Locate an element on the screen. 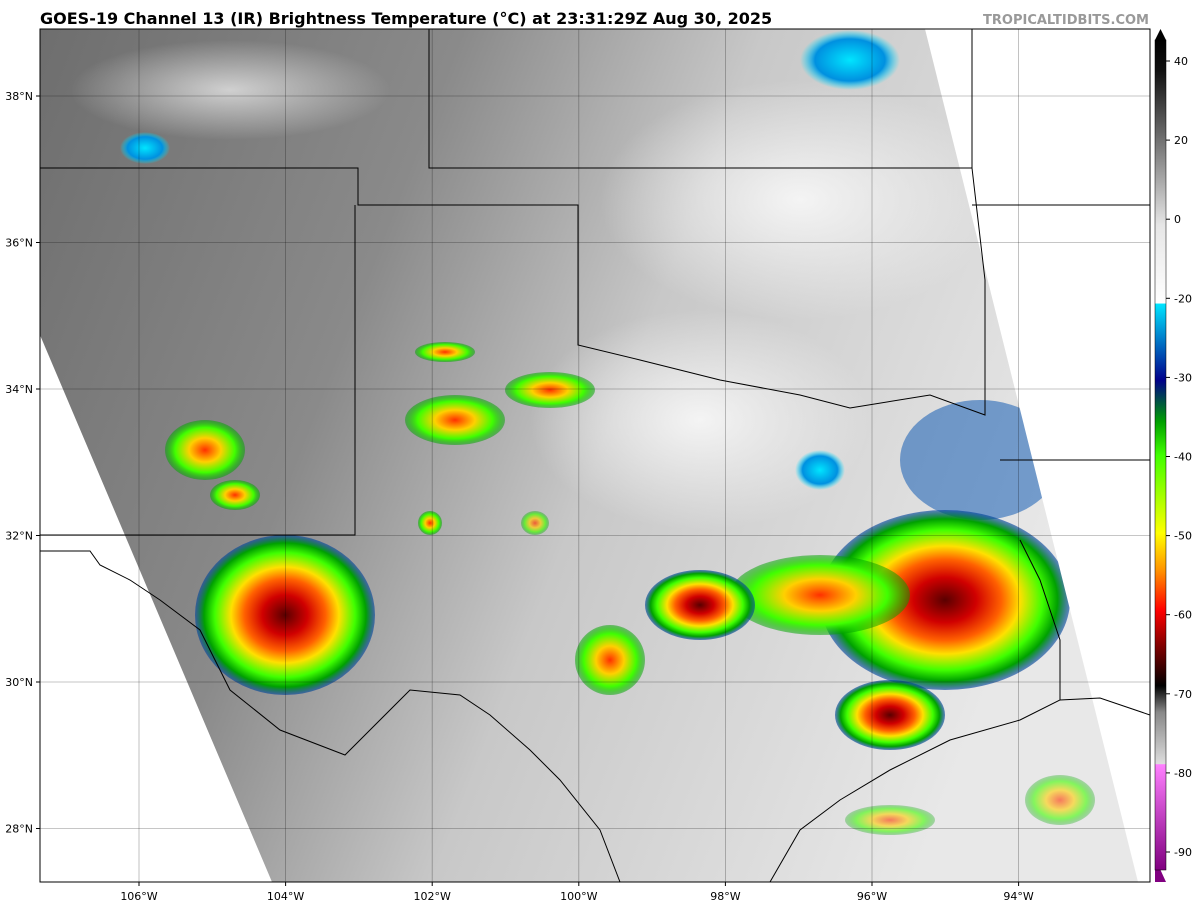 The height and width of the screenshot is (910, 1200). lat-label: 32°N is located at coordinates (19, 536).